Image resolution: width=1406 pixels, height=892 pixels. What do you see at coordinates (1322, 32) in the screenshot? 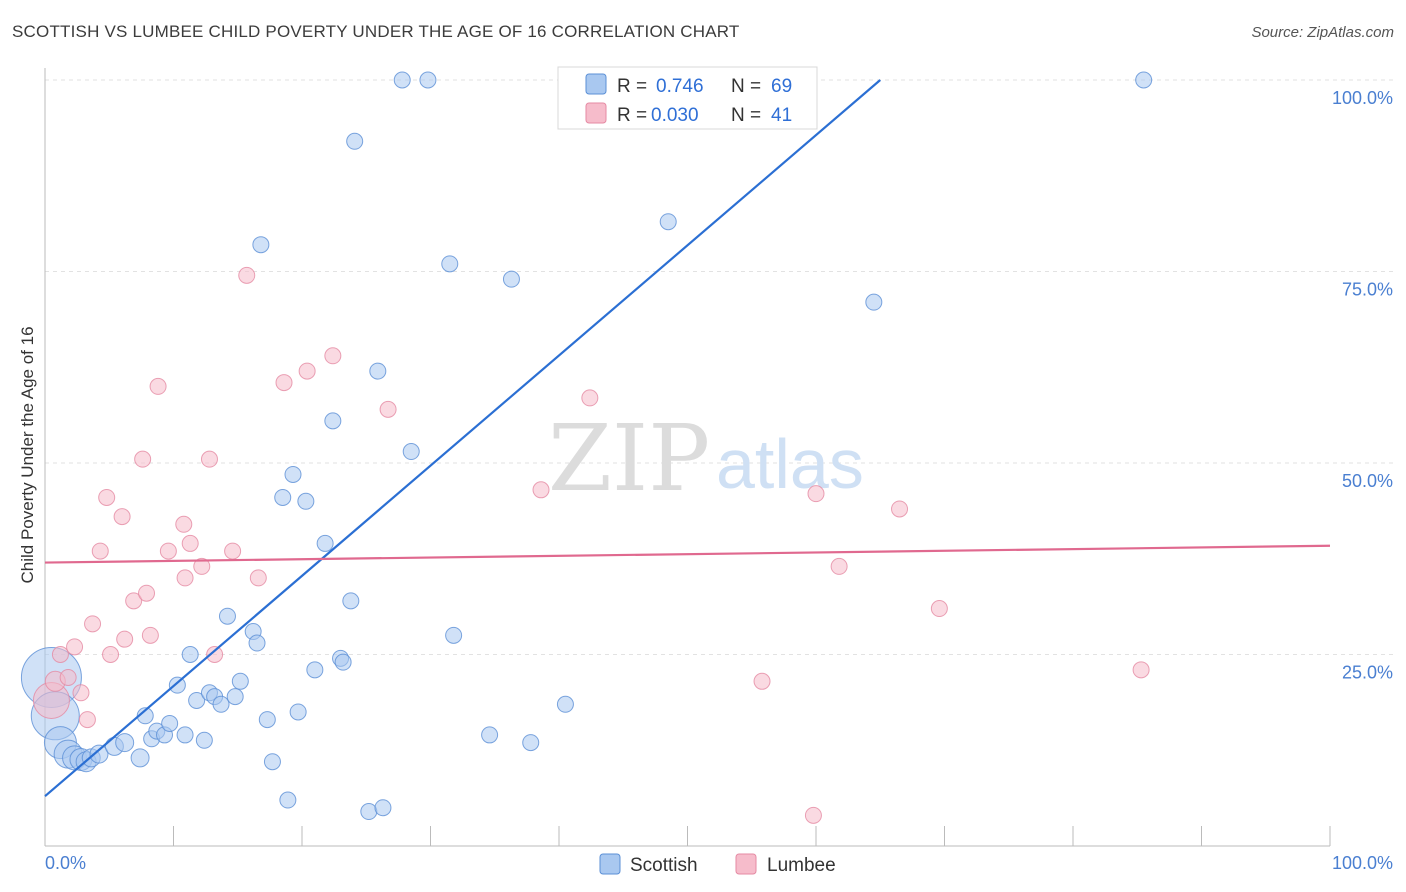
I see `chart-source: Source: ZipAtlas.com` at bounding box center [1322, 32].